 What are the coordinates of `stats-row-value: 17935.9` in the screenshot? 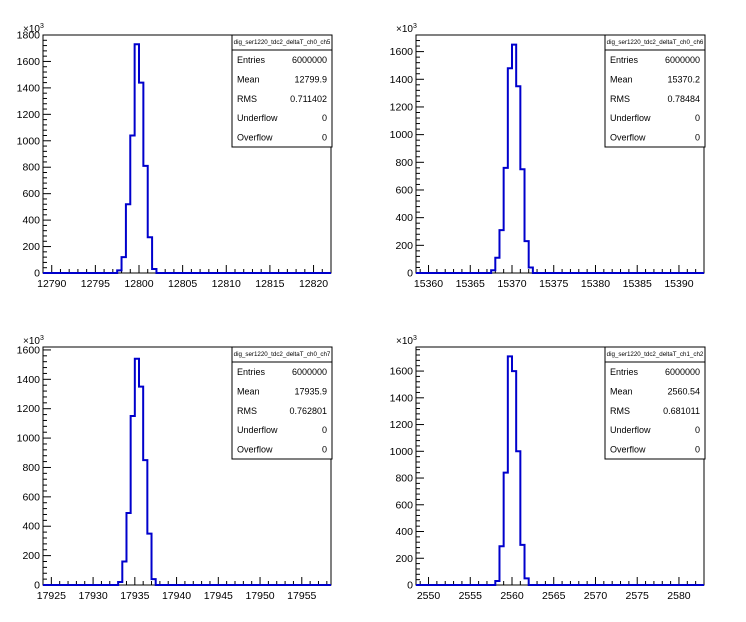 It's located at (310, 391).